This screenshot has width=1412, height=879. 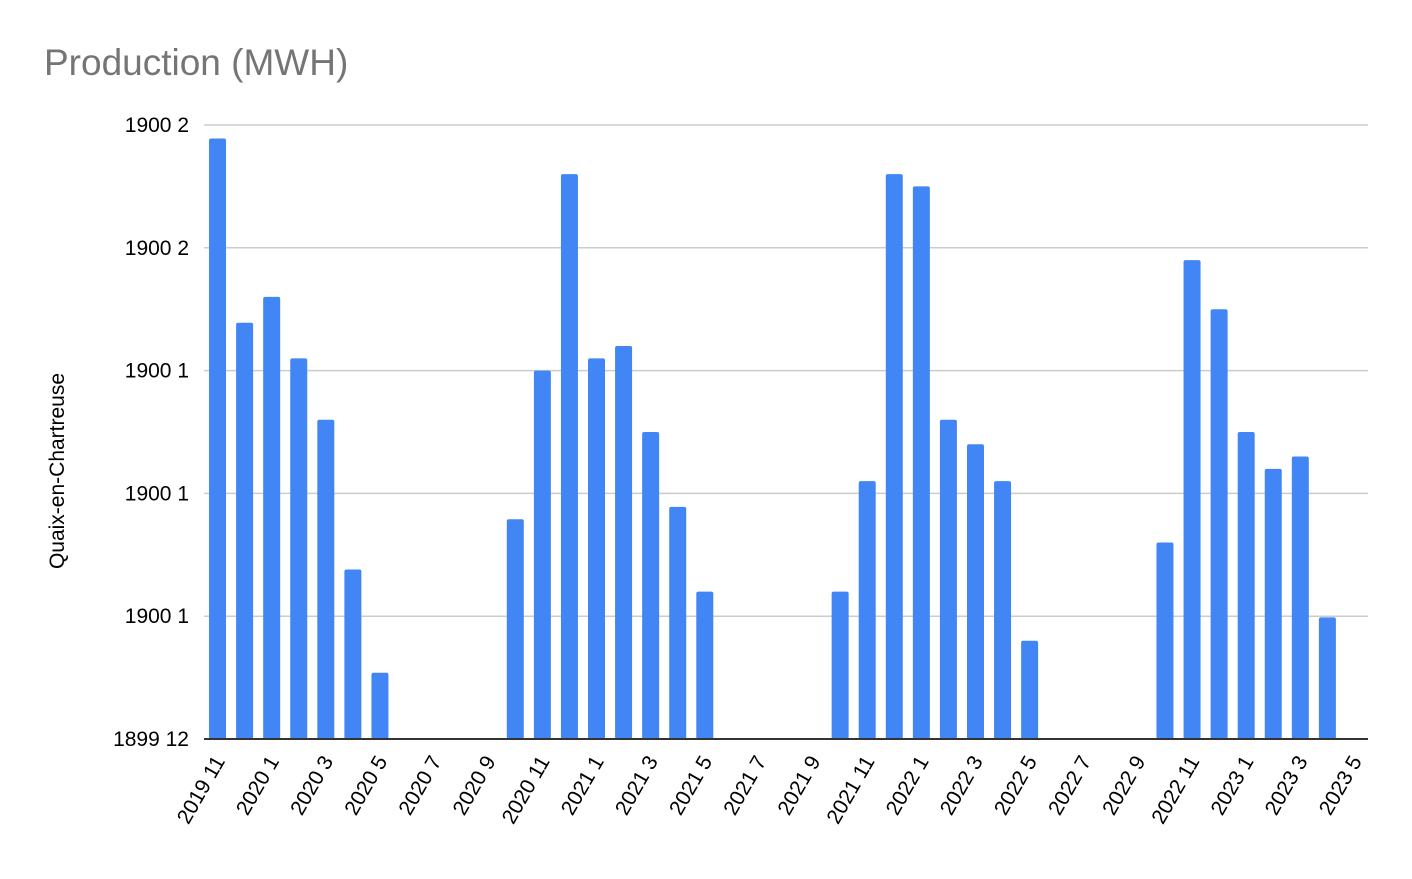 What do you see at coordinates (475, 785) in the screenshot?
I see `x-tick-label: 2020 9` at bounding box center [475, 785].